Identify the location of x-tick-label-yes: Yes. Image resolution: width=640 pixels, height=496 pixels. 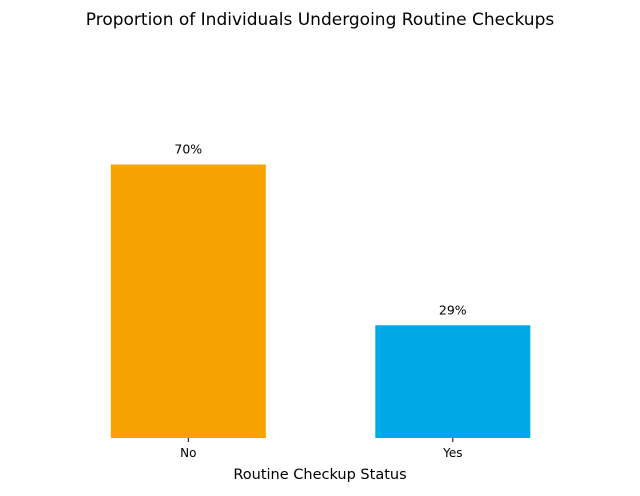
(452, 453).